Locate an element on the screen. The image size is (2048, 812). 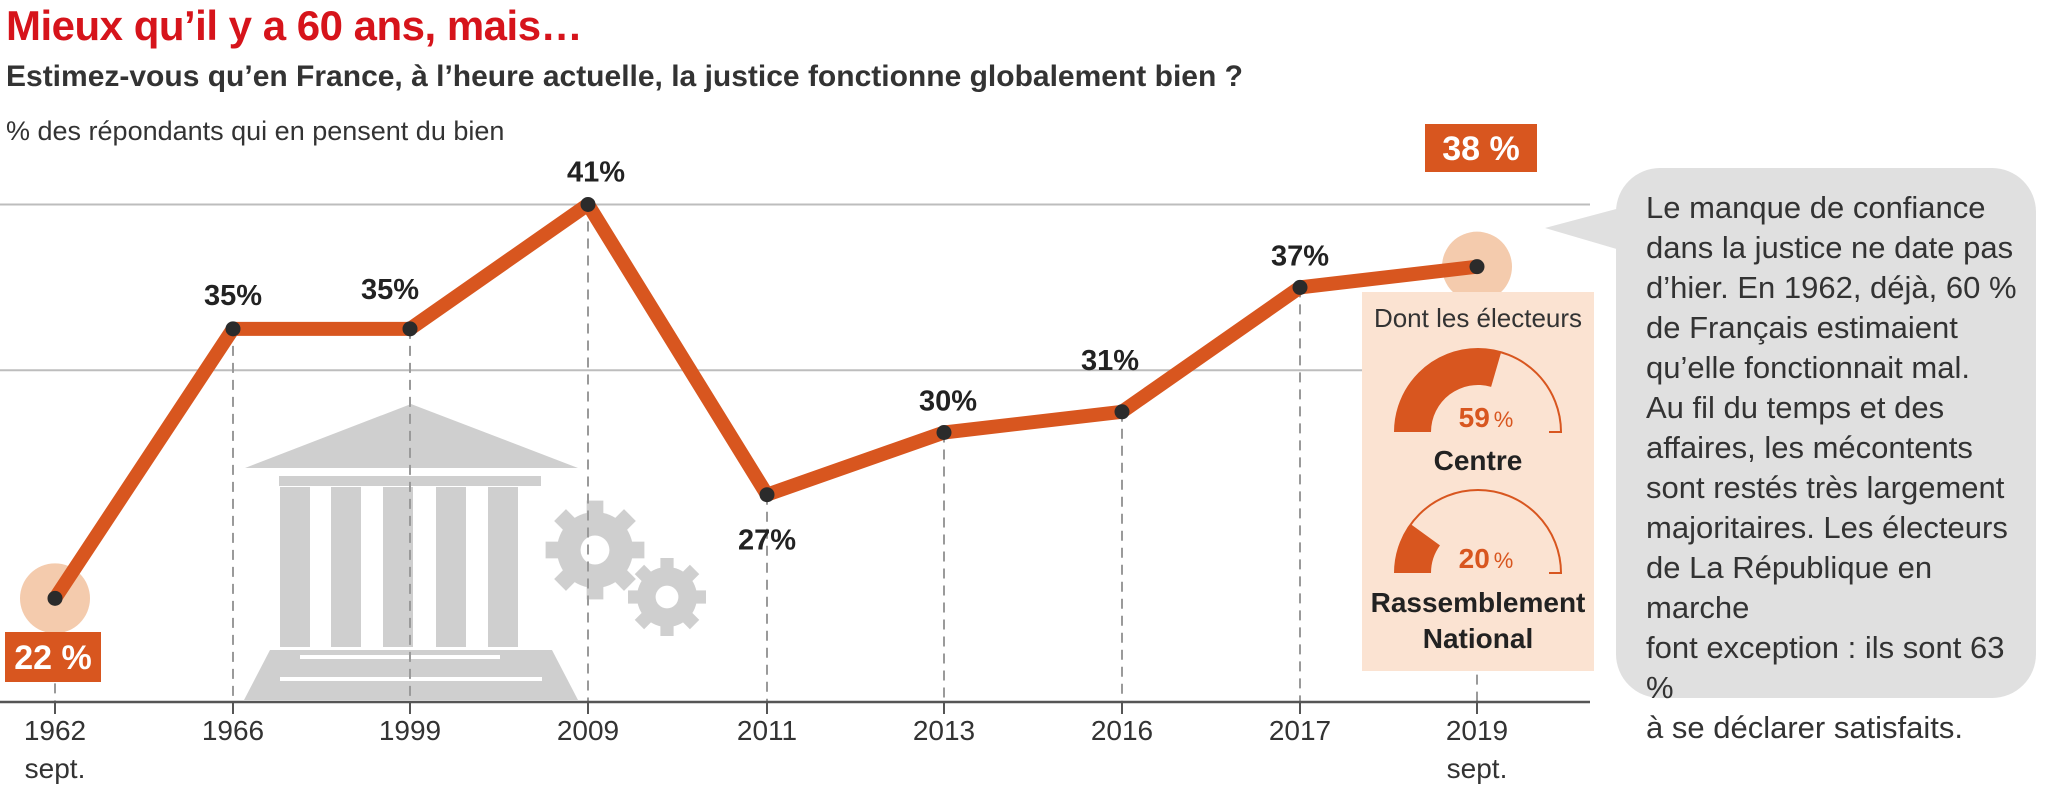
x-tick-label: 2016 is located at coordinates (1122, 730).